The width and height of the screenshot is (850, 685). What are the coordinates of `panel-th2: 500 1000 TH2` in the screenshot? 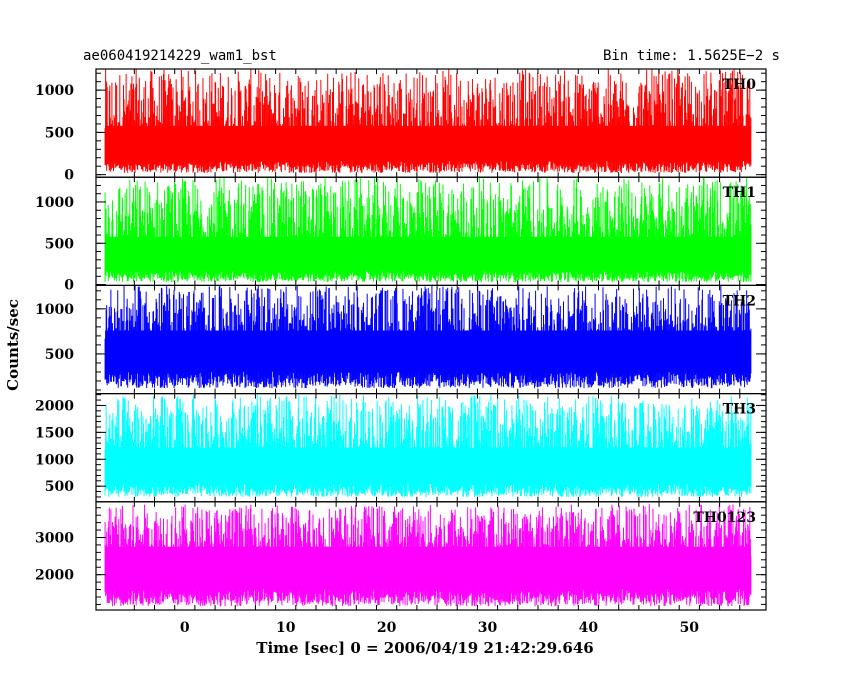 It's located at (401, 339).